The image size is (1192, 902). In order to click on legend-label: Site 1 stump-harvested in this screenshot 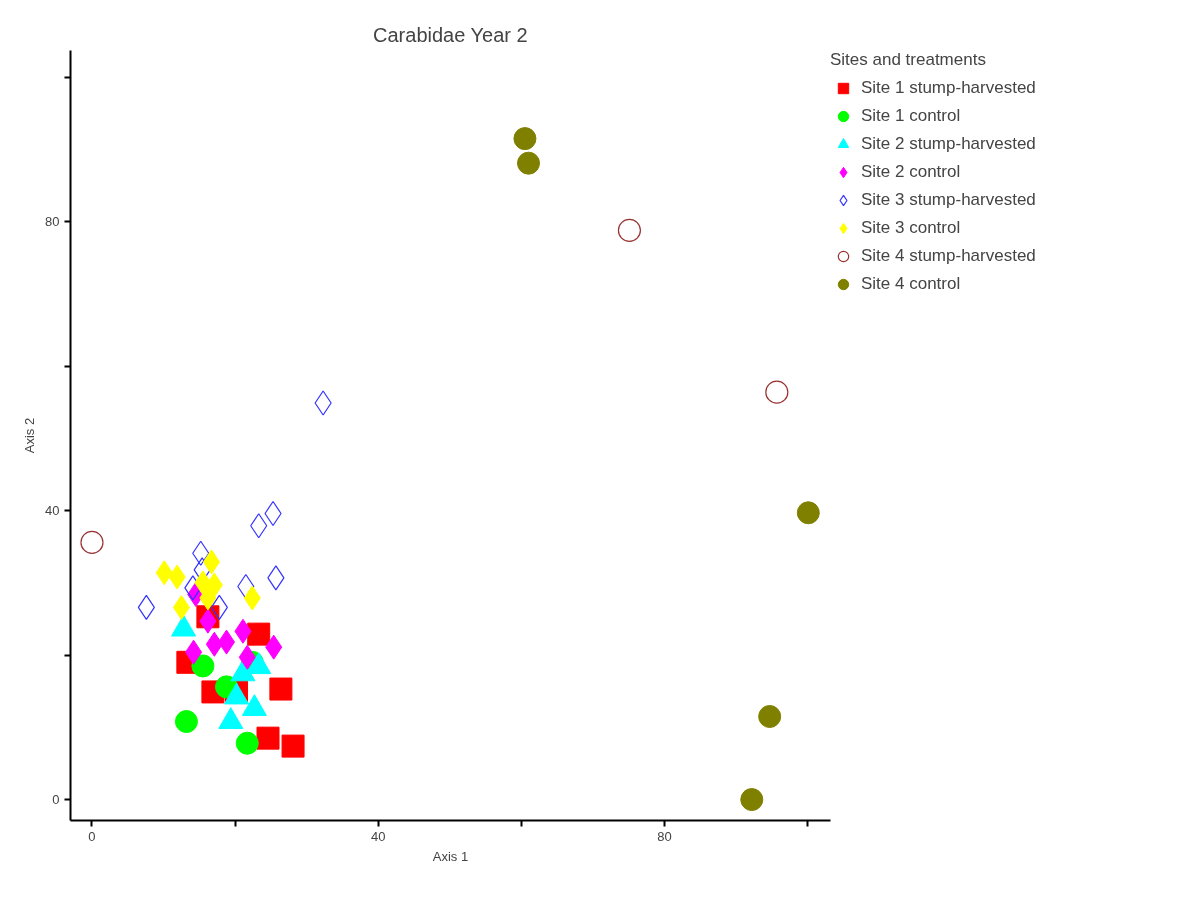, I will do `click(948, 88)`.